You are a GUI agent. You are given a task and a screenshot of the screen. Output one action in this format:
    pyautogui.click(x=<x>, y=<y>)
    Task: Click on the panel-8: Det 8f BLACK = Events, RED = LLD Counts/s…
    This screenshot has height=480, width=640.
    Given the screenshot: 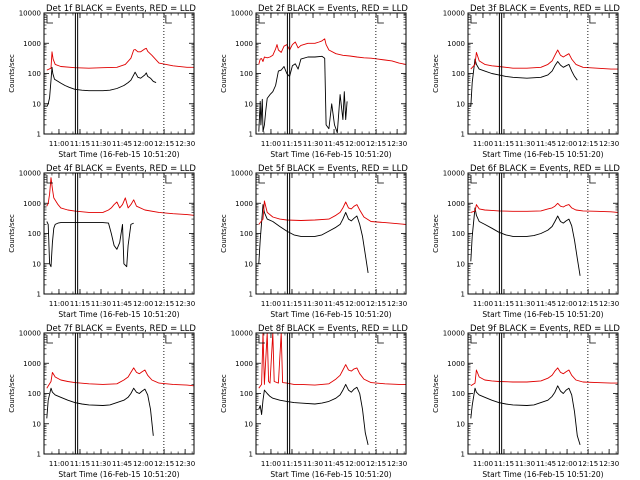 What is the action you would take?
    pyautogui.click(x=314, y=401)
    